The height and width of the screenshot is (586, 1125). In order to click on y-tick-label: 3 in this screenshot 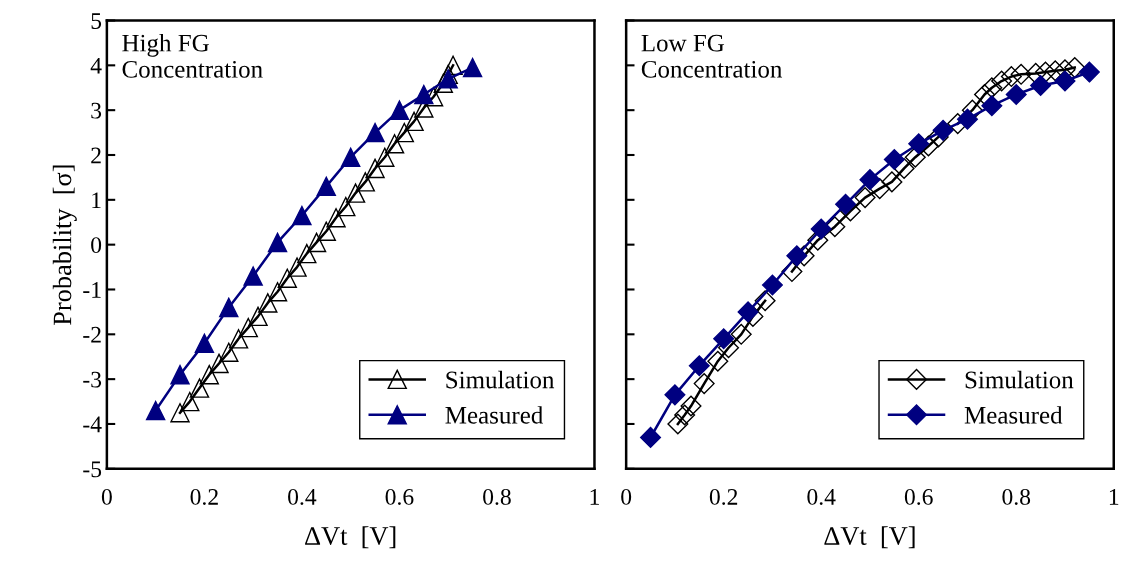, I will do `click(96, 110)`.